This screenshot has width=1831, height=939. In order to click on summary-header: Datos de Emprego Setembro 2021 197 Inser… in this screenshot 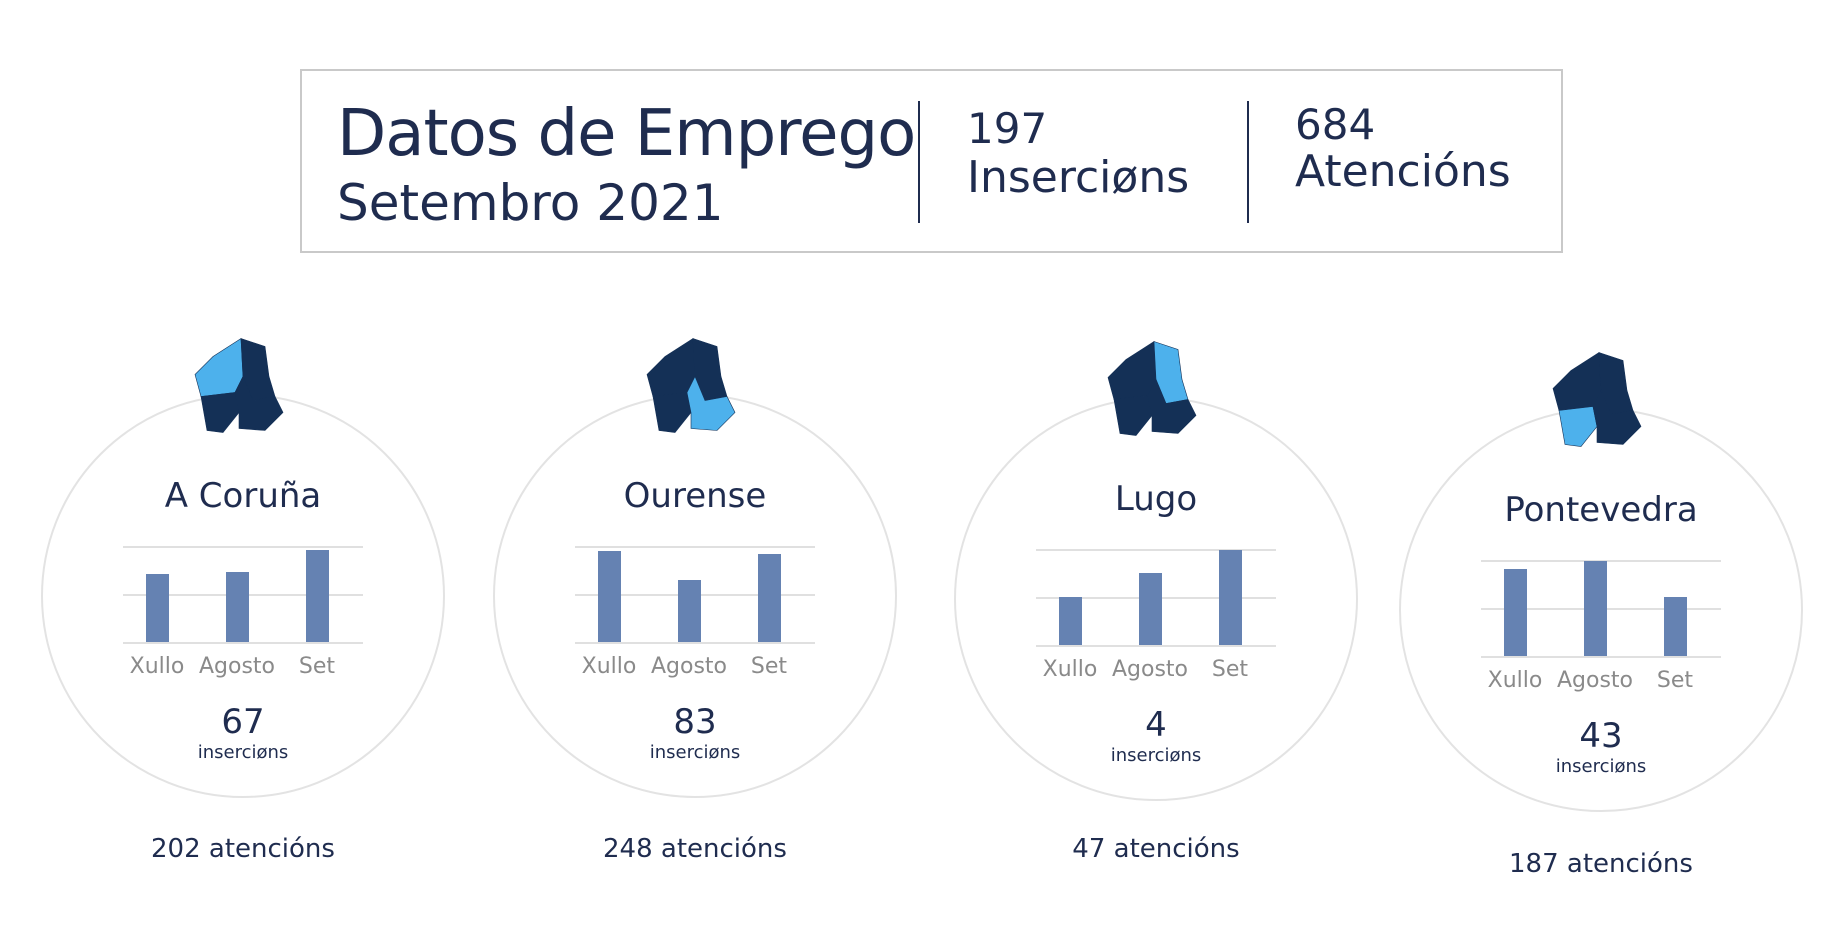, I will do `click(931, 161)`.